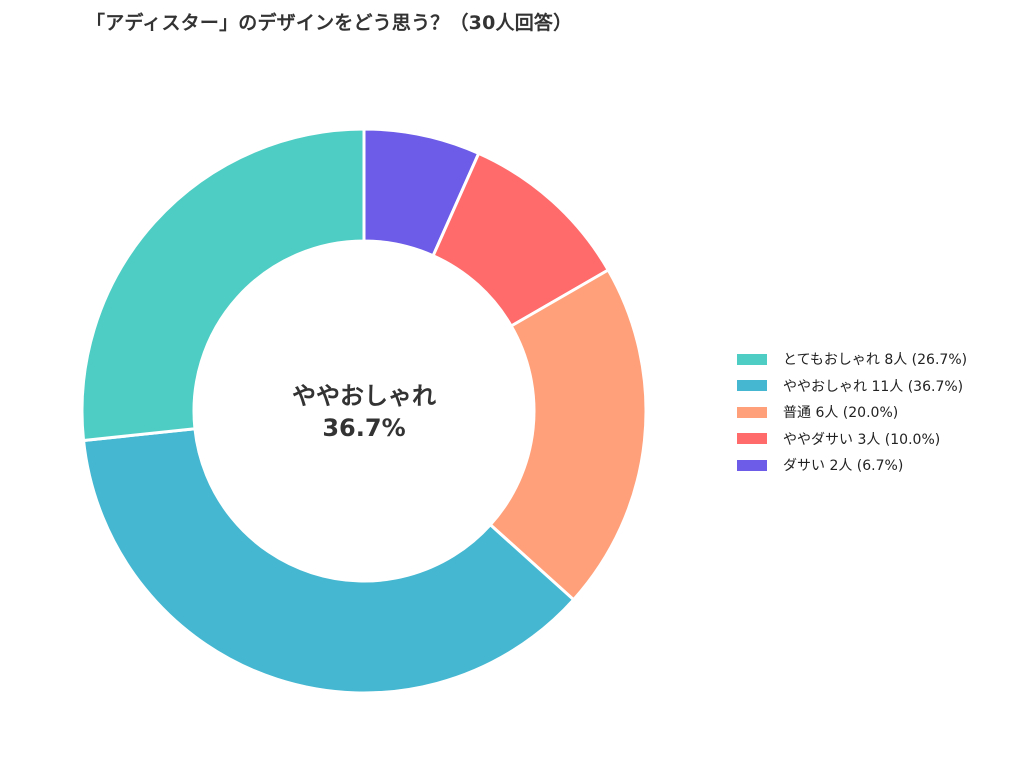 Image resolution: width=1024 pixels, height=776 pixels. I want to click on legend-item: ダサい 2人 (6.7%), so click(852, 465).